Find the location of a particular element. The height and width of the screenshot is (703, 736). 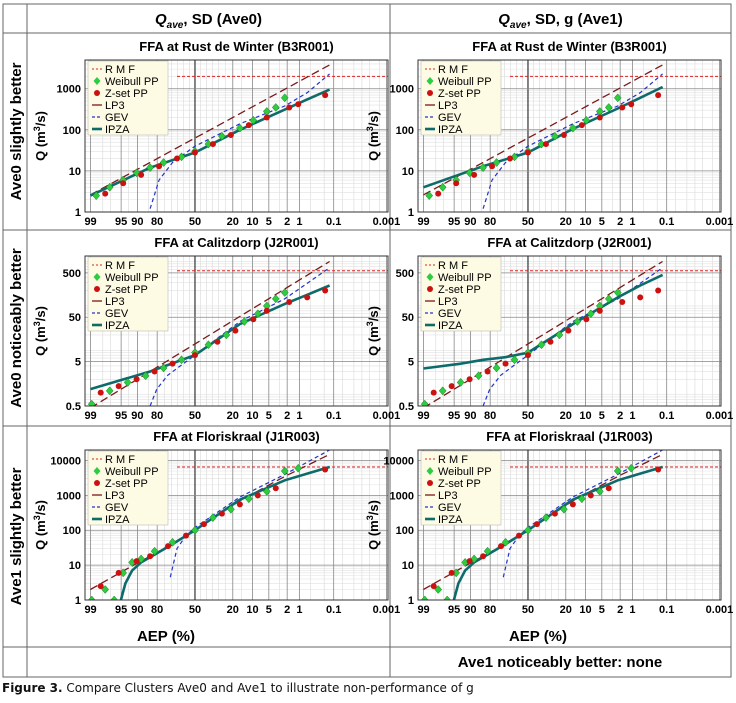

plot-border is located at coordinates (569, 331).